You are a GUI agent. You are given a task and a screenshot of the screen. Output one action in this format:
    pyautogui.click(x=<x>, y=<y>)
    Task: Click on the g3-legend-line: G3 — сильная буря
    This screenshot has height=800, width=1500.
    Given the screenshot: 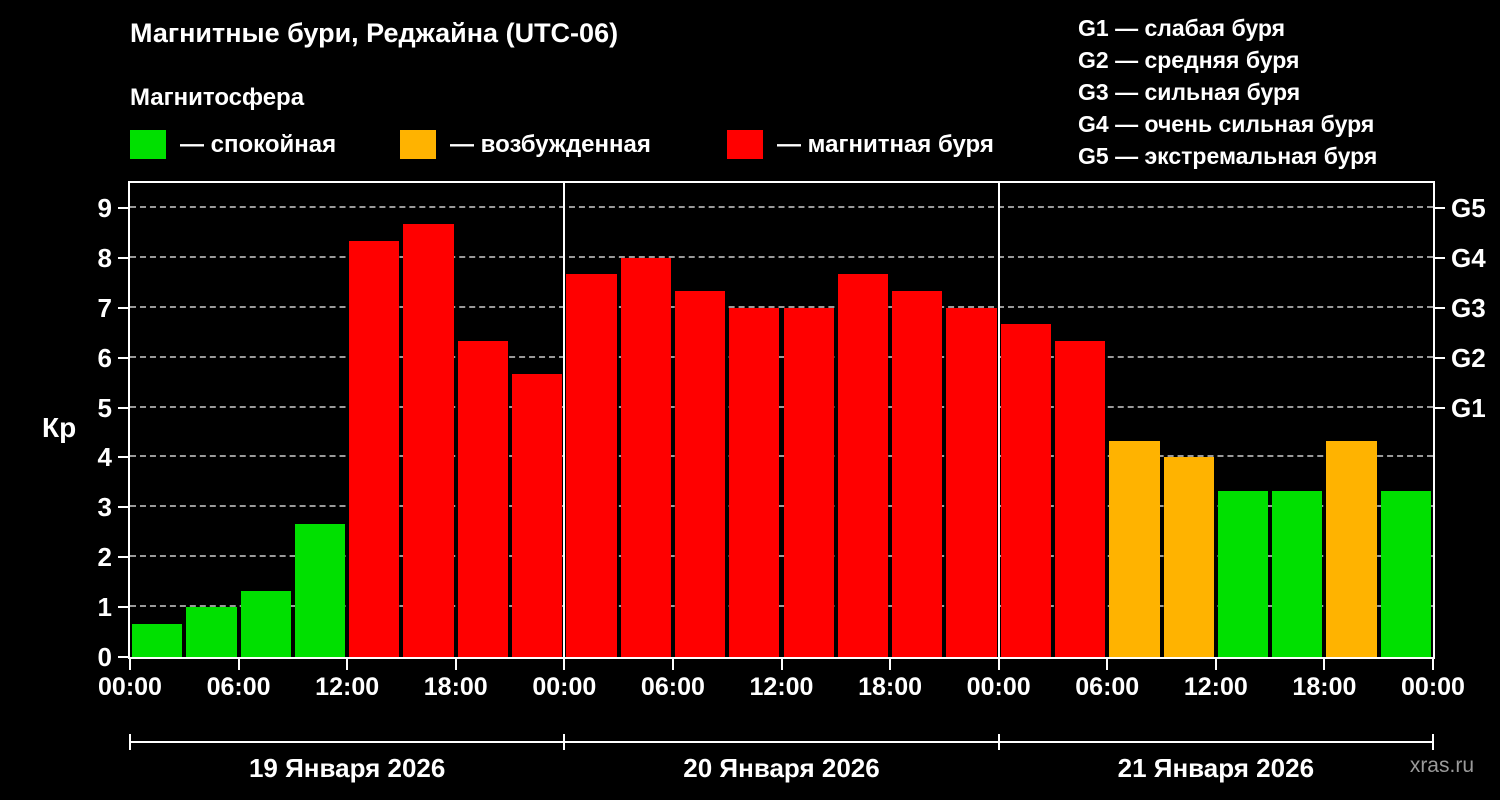 What is the action you would take?
    pyautogui.click(x=1189, y=92)
    